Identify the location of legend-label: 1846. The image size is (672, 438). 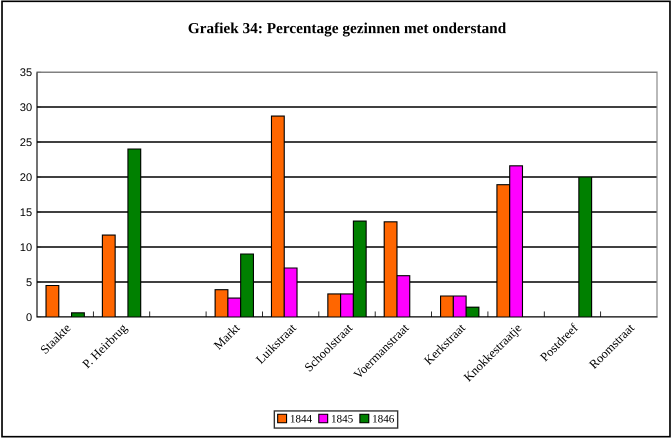
(383, 418).